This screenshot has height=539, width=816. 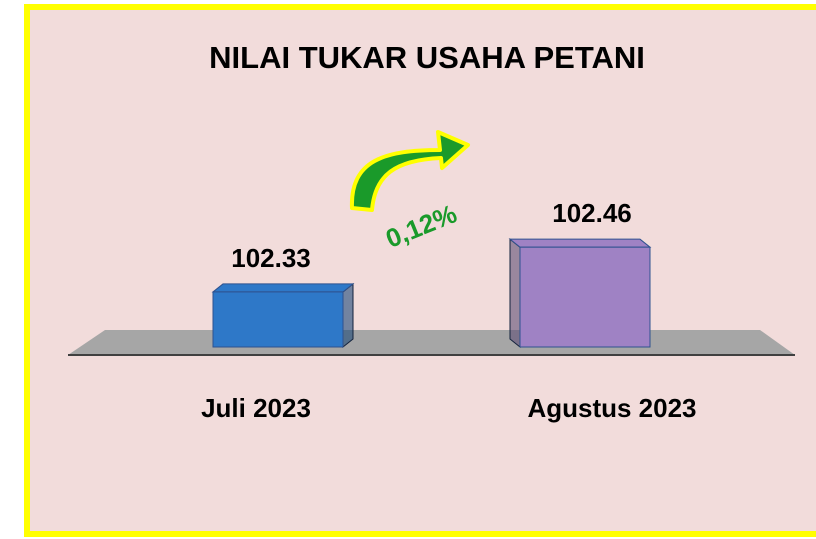 I want to click on chart-title: NILAI TUKAR USAHA PETANI, so click(x=427, y=57).